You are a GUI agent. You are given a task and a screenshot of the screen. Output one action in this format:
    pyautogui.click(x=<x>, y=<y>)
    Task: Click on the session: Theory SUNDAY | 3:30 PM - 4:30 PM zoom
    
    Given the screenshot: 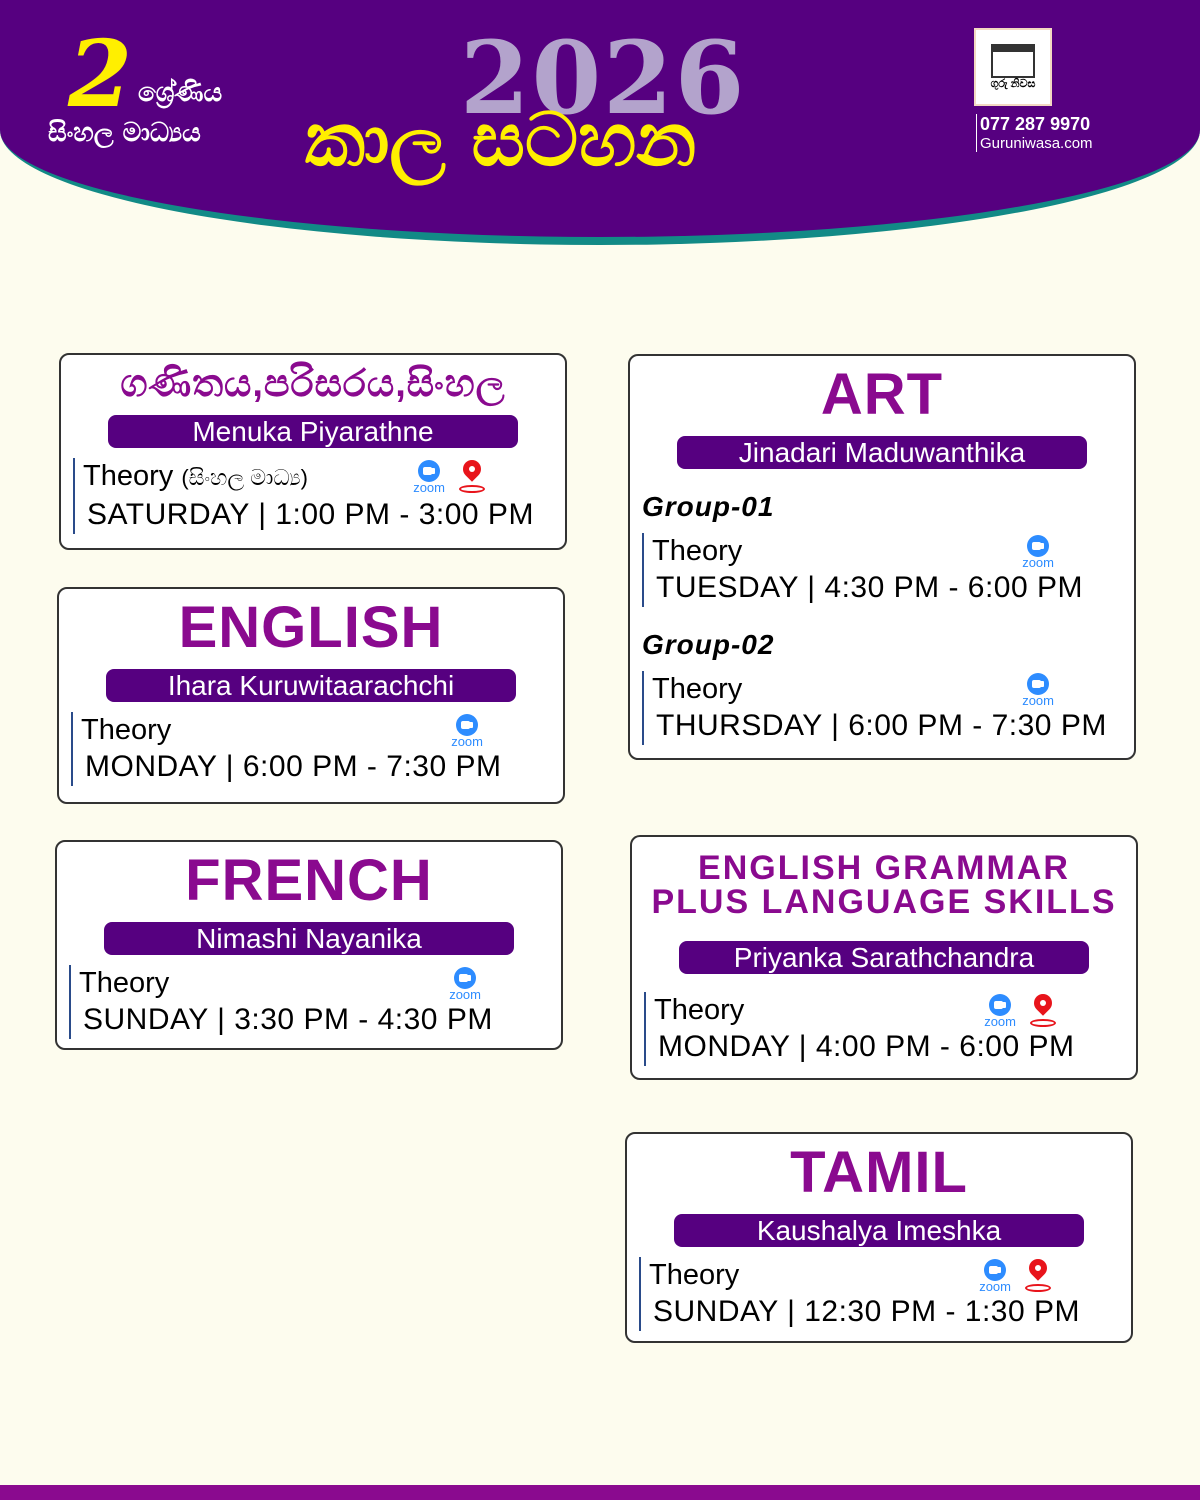 What is the action you would take?
    pyautogui.click(x=315, y=1002)
    